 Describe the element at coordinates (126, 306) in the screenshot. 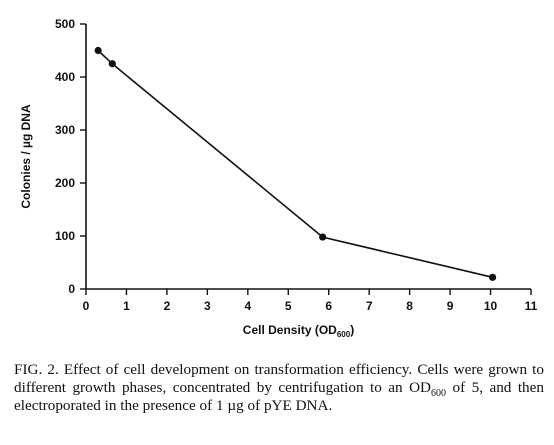

I see `x-tick-label: 1` at that location.